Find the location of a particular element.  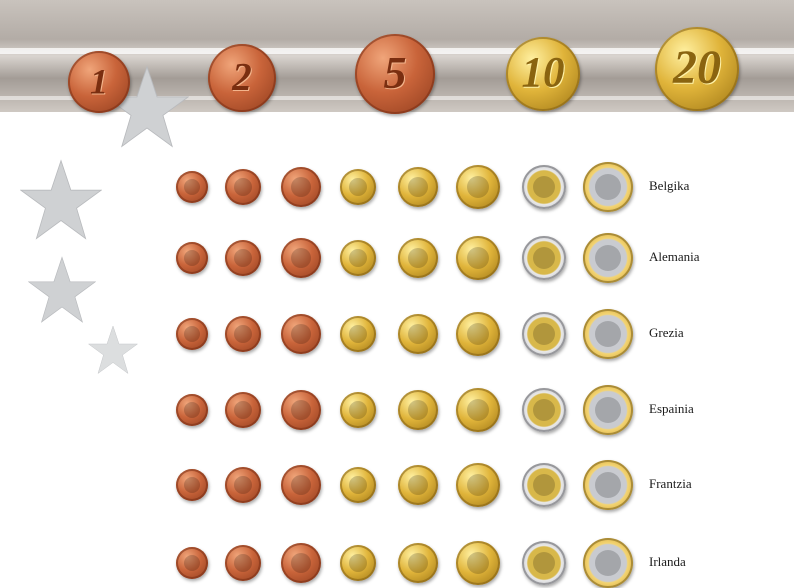

coin-value: 5 is located at coordinates (395, 73).